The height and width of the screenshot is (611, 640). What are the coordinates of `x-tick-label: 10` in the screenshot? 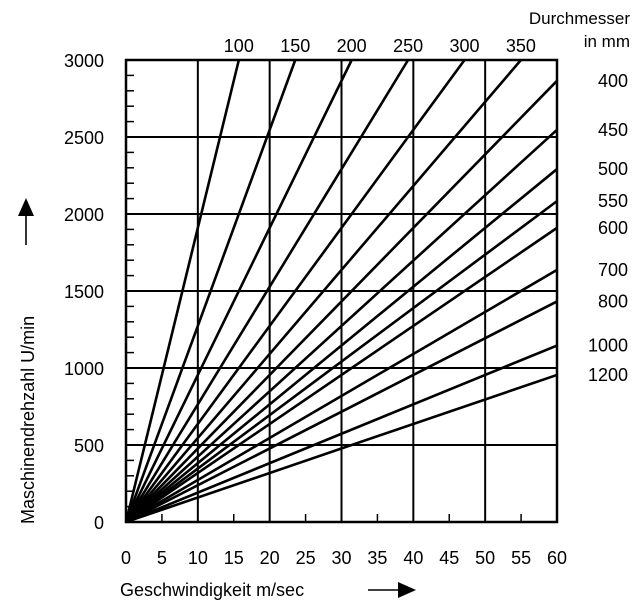 It's located at (198, 558).